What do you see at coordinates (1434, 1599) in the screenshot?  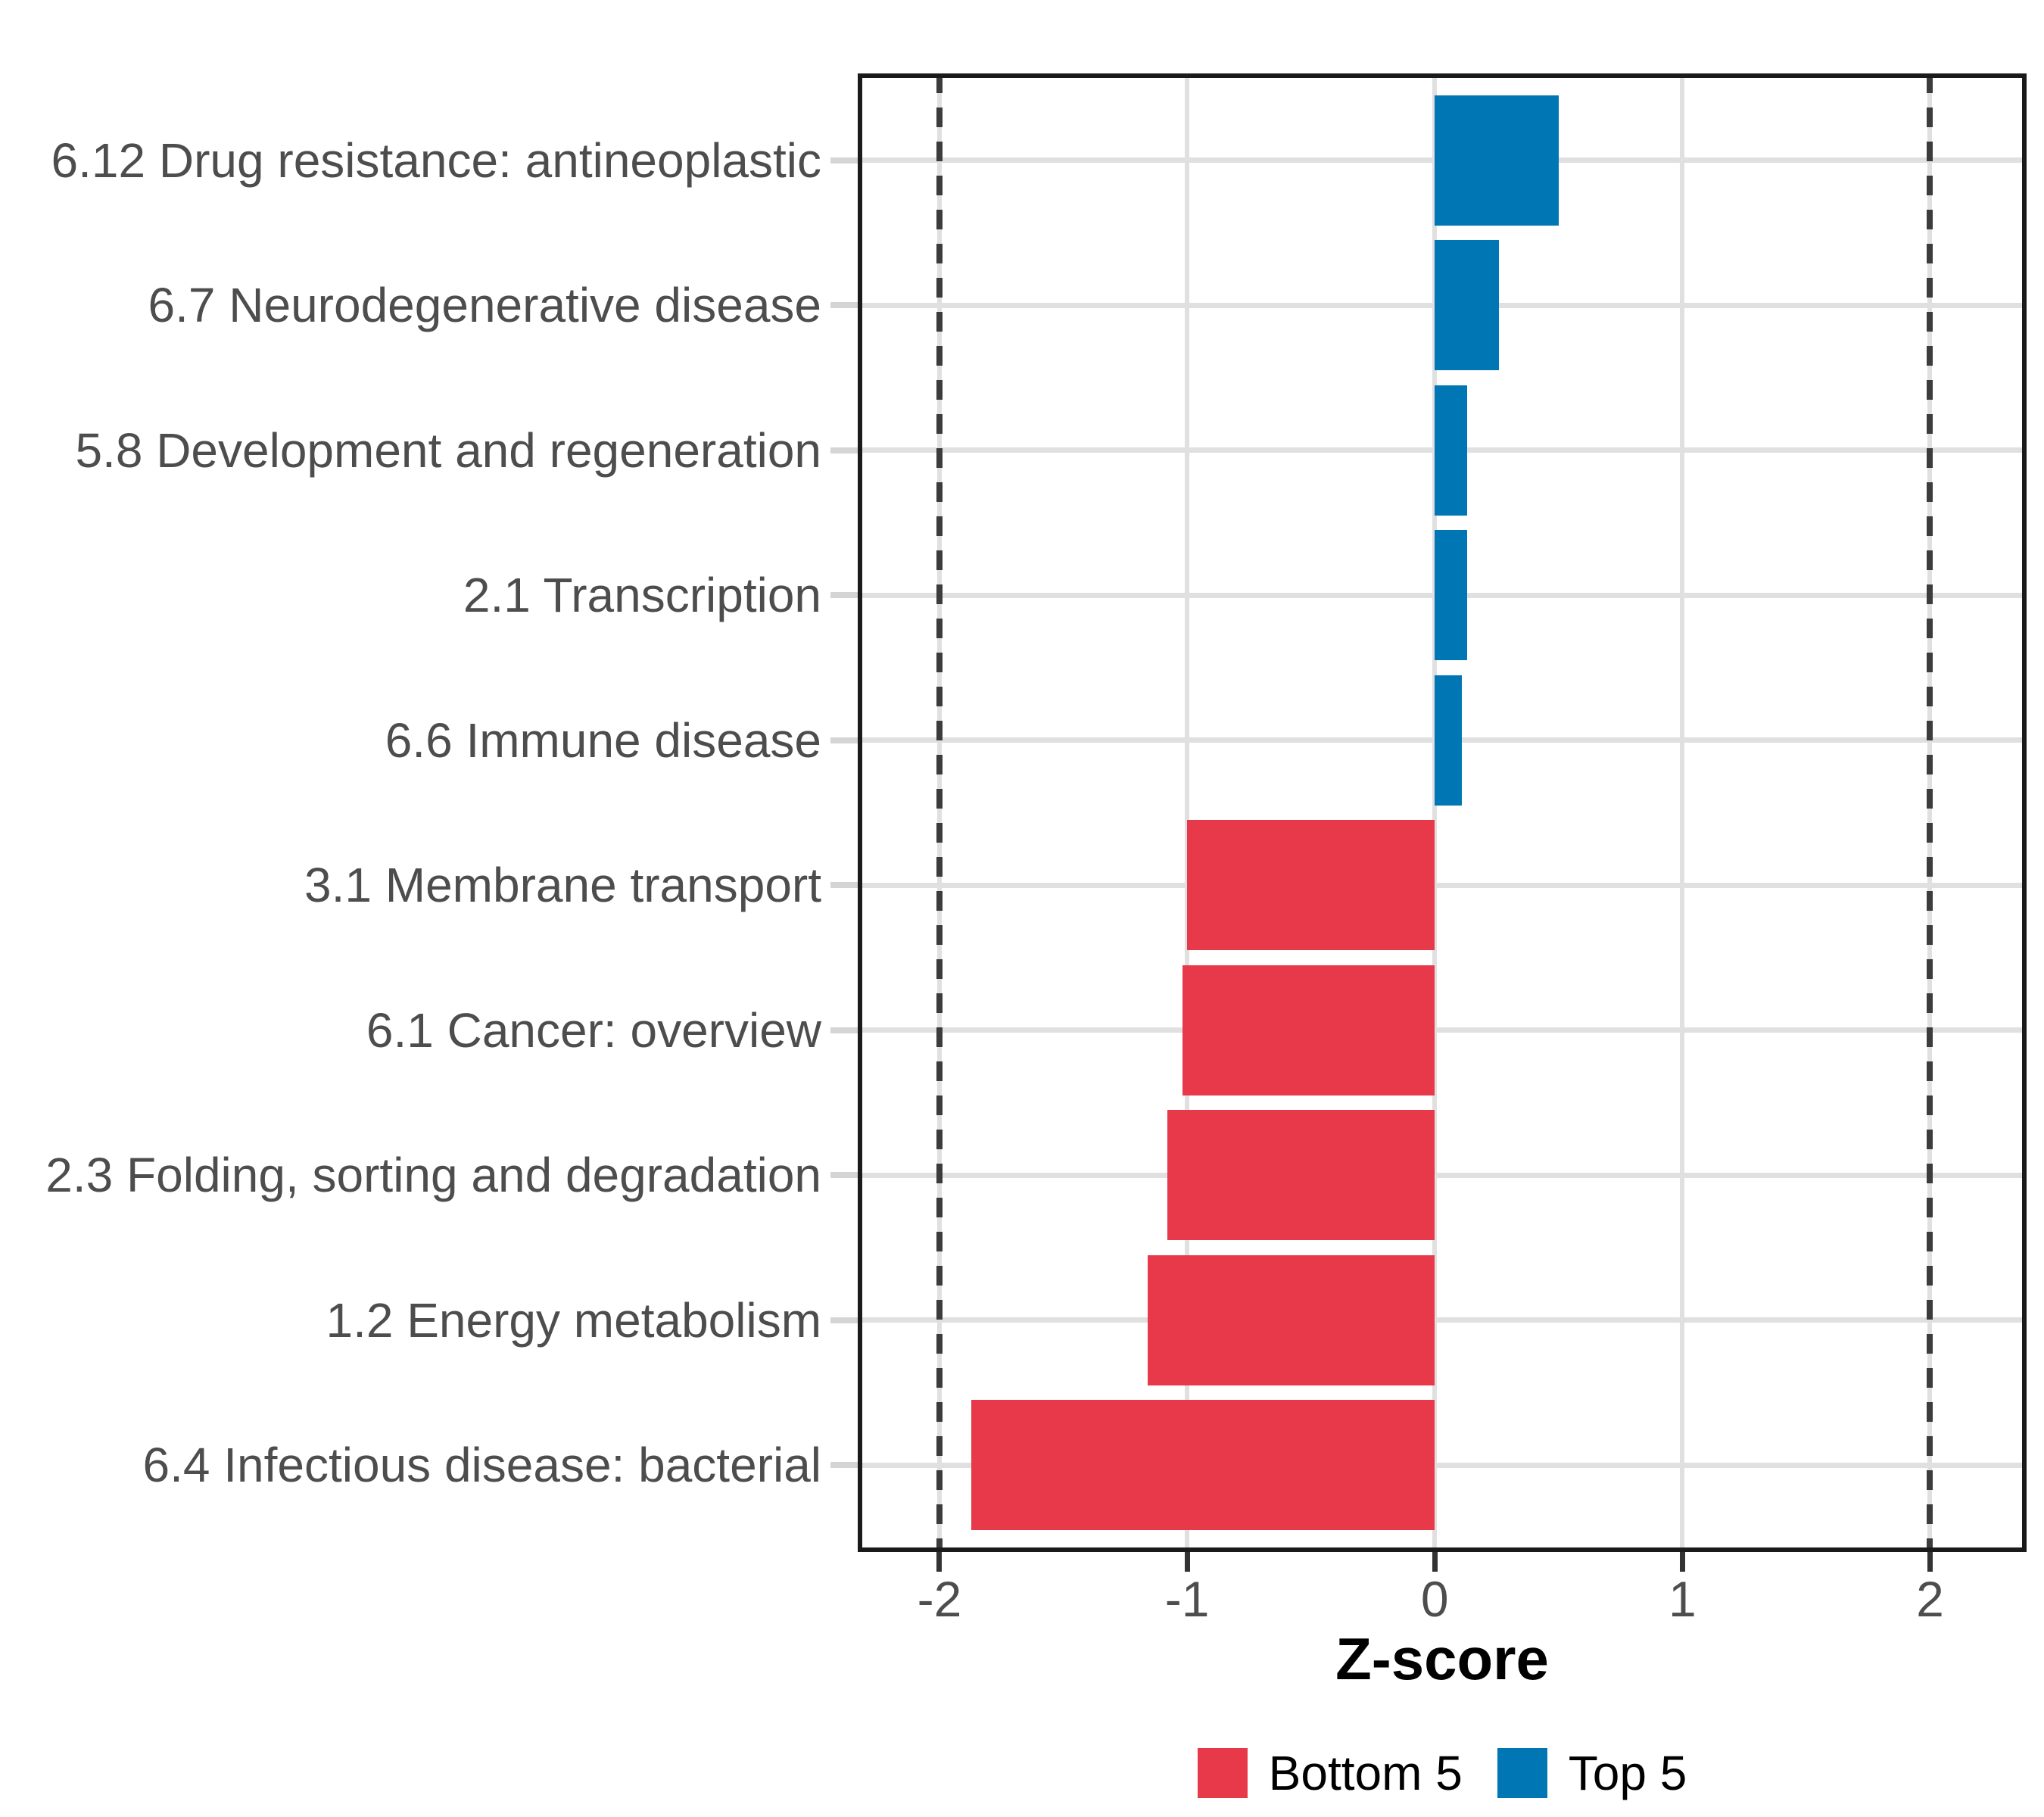 I see `x-tick-label: 0` at bounding box center [1434, 1599].